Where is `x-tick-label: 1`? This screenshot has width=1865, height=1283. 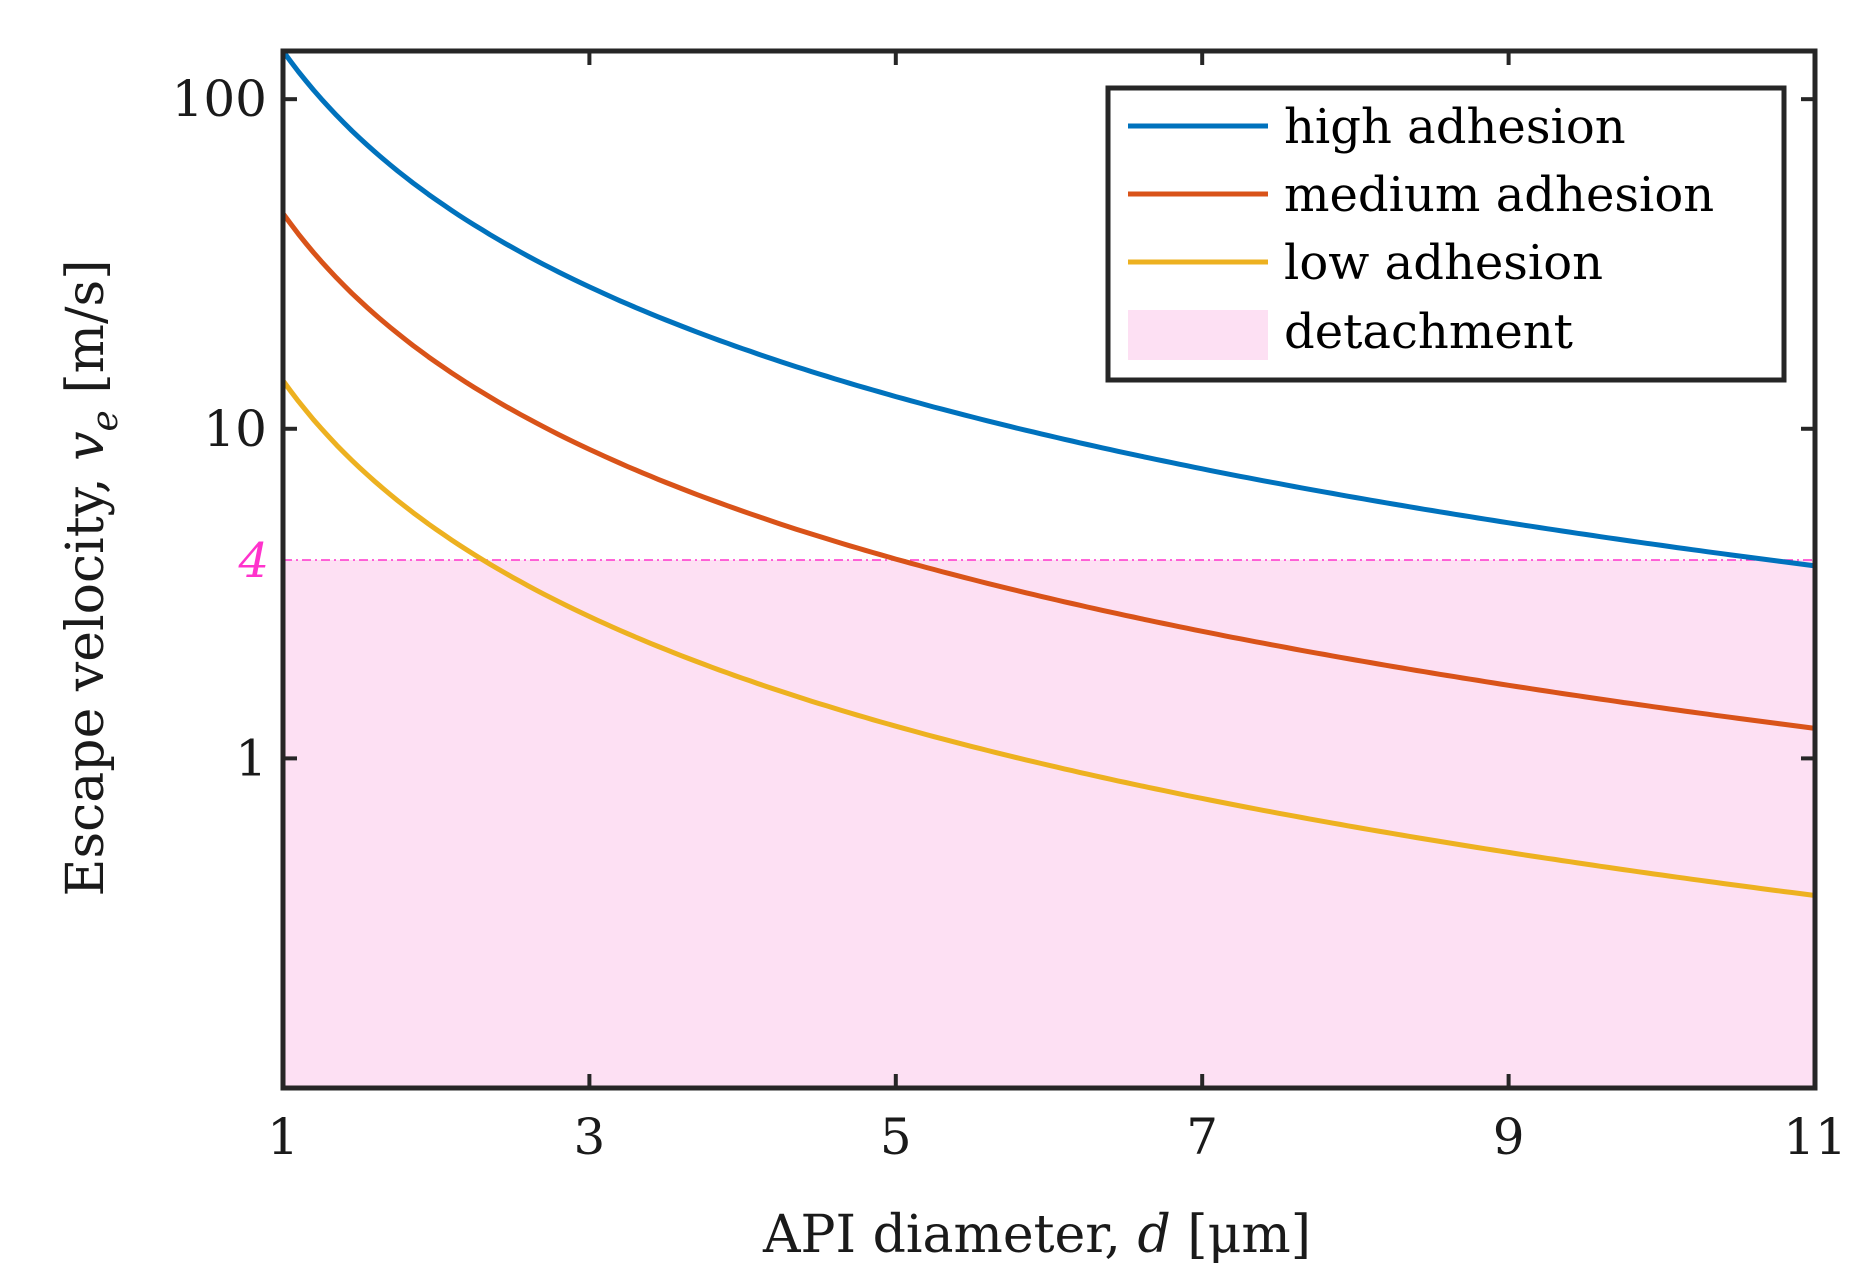 x-tick-label: 1 is located at coordinates (283, 1137).